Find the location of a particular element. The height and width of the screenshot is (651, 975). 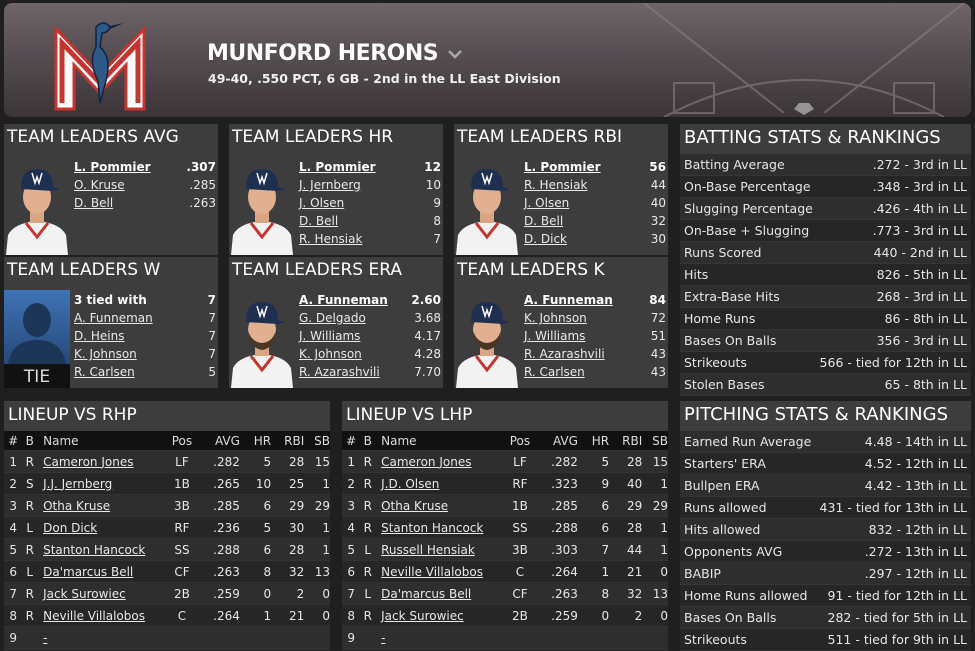

stat-value: 65 - 8th in LL is located at coordinates (925, 384).